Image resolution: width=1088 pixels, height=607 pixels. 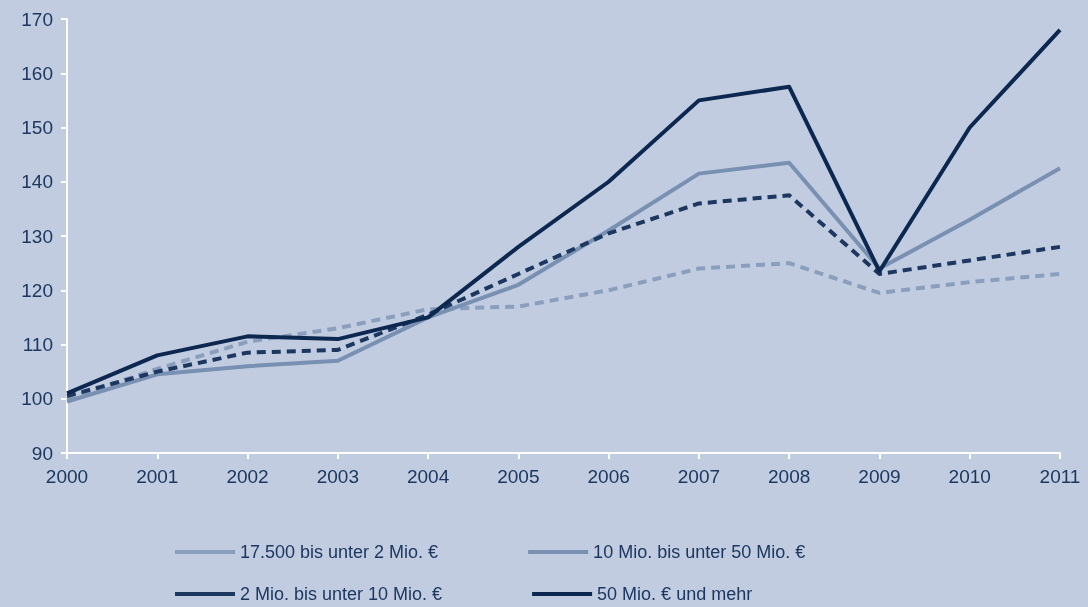 What do you see at coordinates (339, 552) in the screenshot?
I see `legend-label: 17.500 bis unter 2 Mio. €` at bounding box center [339, 552].